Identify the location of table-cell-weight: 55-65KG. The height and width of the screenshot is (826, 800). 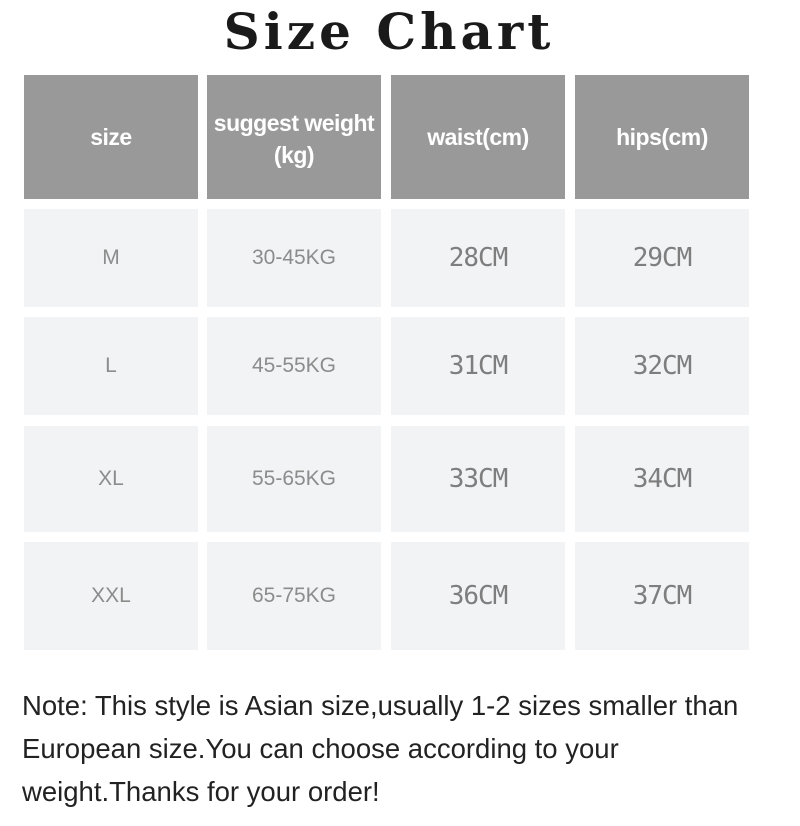
(294, 479).